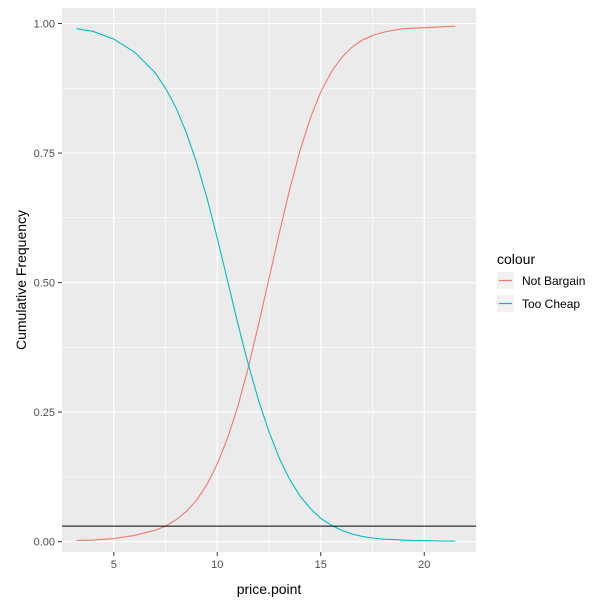 The image size is (604, 604). What do you see at coordinates (44, 284) in the screenshot?
I see `y-tick-label: 0.50` at bounding box center [44, 284].